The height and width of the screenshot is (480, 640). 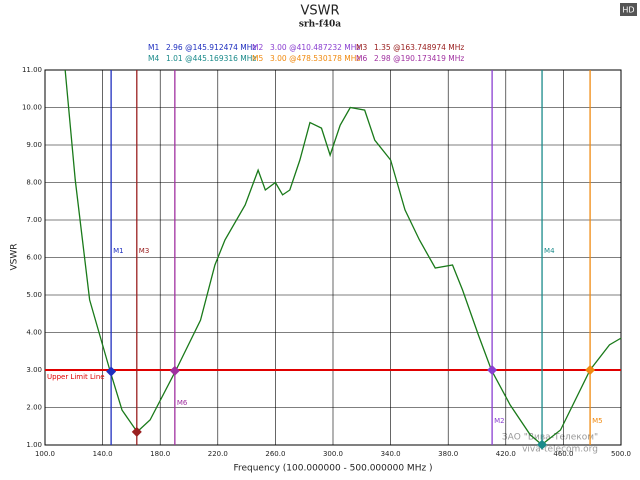 I want to click on marker-legend-value: 2.98 @190.173419 MHz, so click(x=419, y=58).